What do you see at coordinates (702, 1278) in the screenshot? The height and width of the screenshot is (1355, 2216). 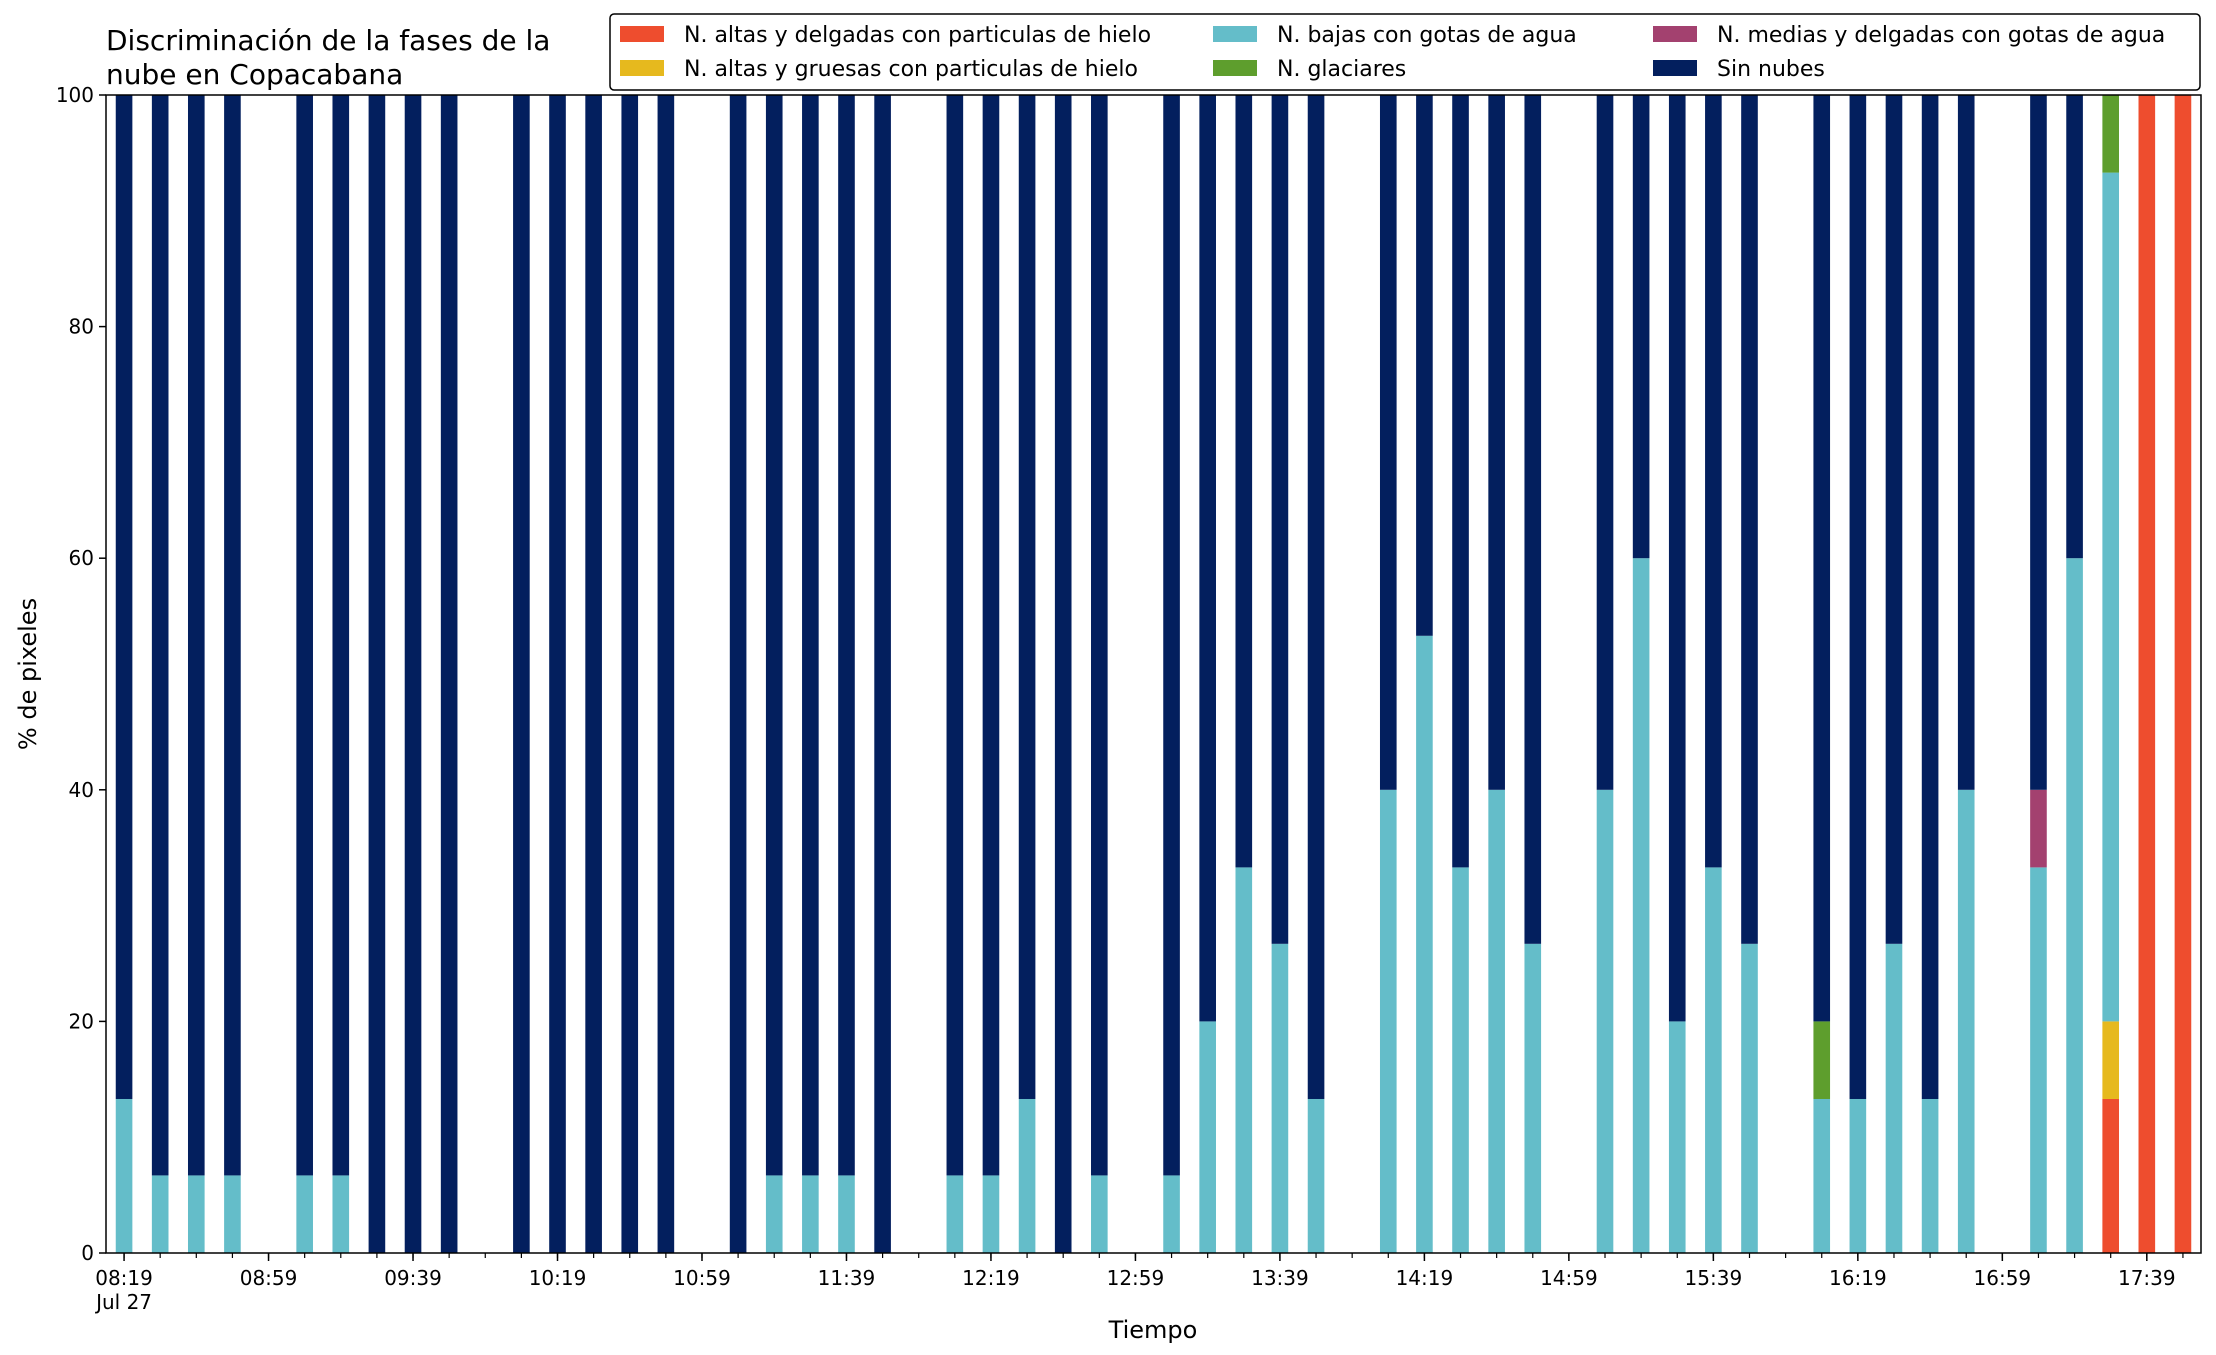 I see `x-tick-label-1059: 10:59` at bounding box center [702, 1278].